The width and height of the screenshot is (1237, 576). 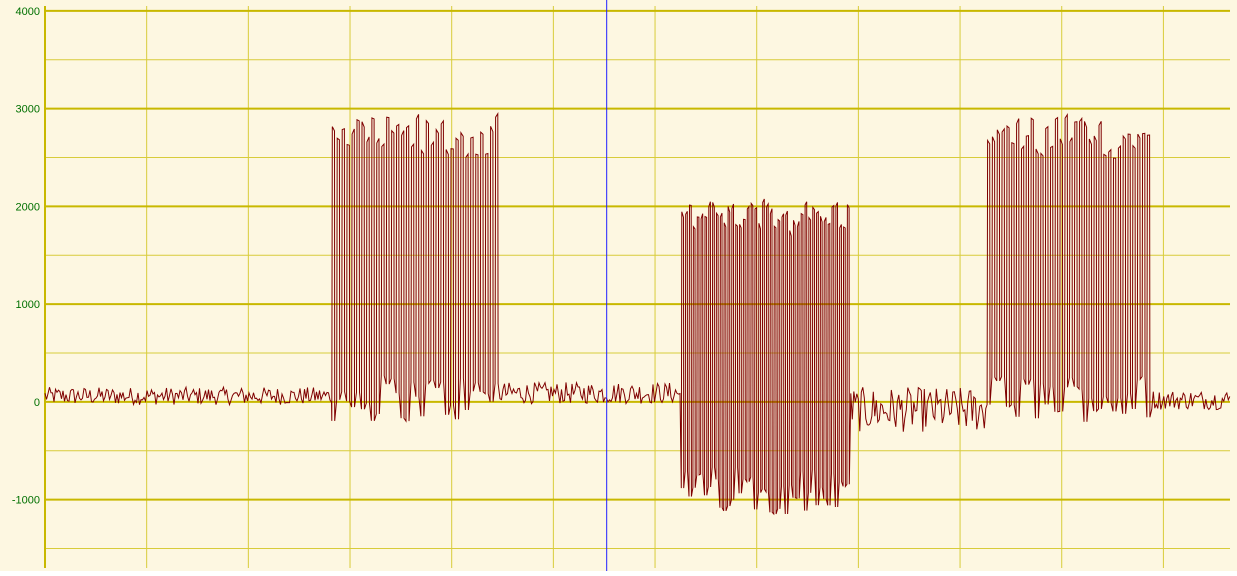 I want to click on y-tick-label: -1000, so click(x=26, y=501).